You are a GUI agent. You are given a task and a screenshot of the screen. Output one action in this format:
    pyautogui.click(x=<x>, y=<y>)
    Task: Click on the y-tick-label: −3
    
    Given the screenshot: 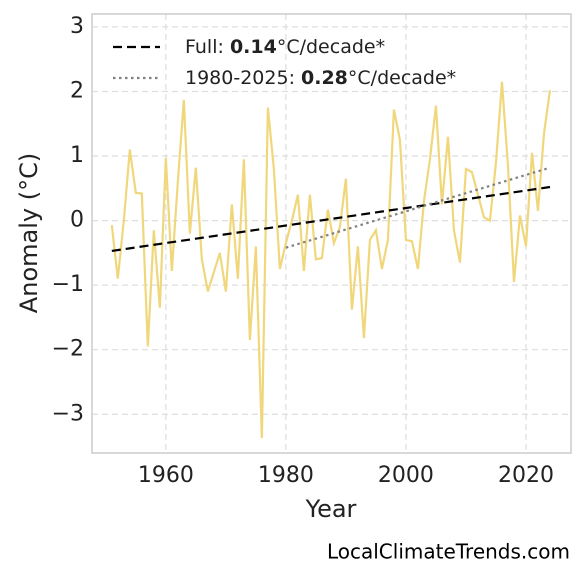 What is the action you would take?
    pyautogui.click(x=68, y=413)
    